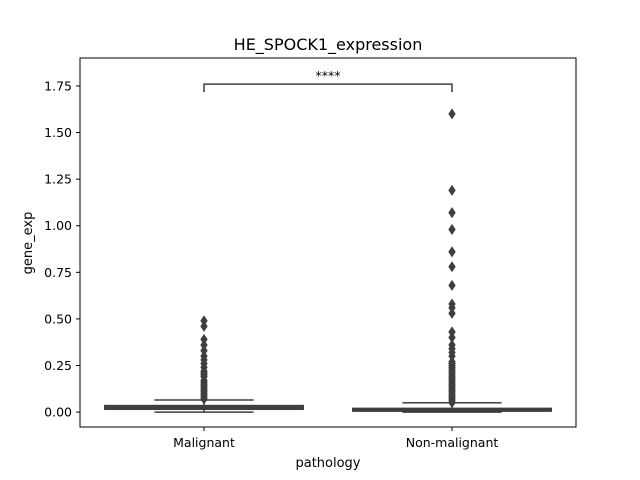 This screenshot has height=480, width=640. Describe the element at coordinates (452, 442) in the screenshot. I see `x-tick-label: Non-malignant` at that location.